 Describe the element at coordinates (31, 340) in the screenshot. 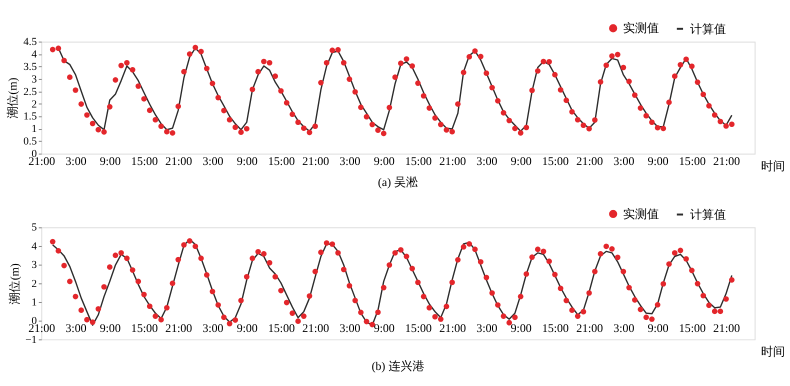

I see `y-tick-label: −1` at that location.